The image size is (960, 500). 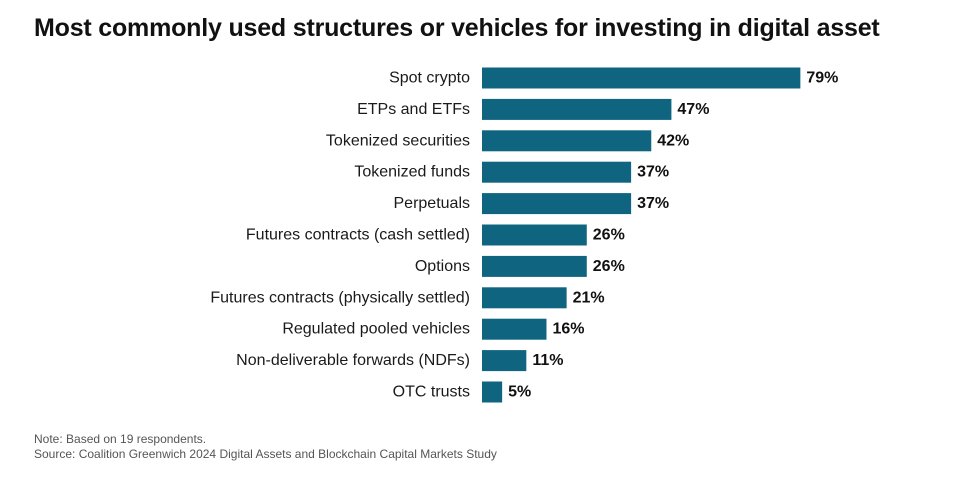 I want to click on category-label: ETPs and ETFs, so click(x=413, y=109).